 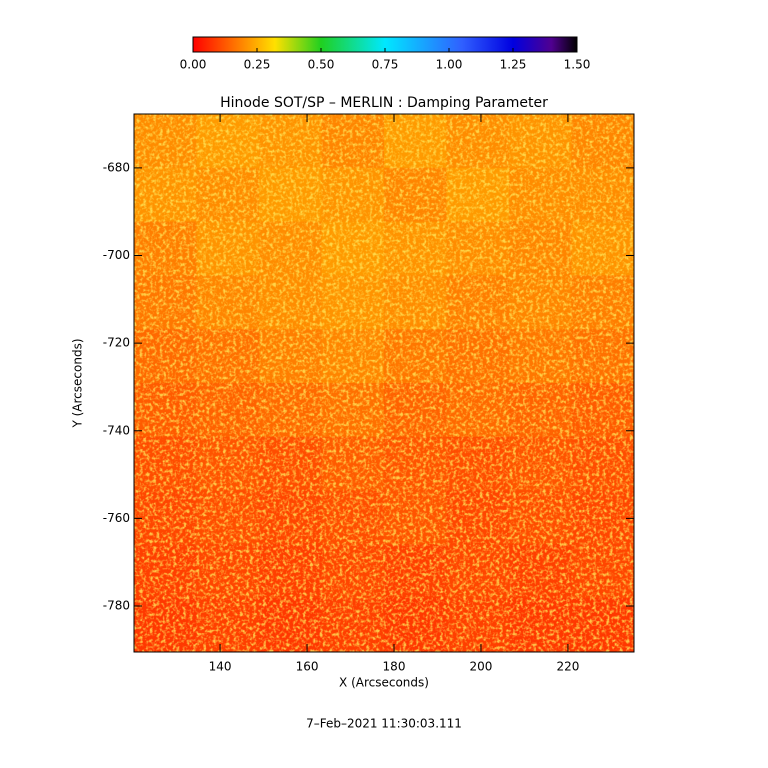 I want to click on x-tick-label: 140, so click(x=220, y=667).